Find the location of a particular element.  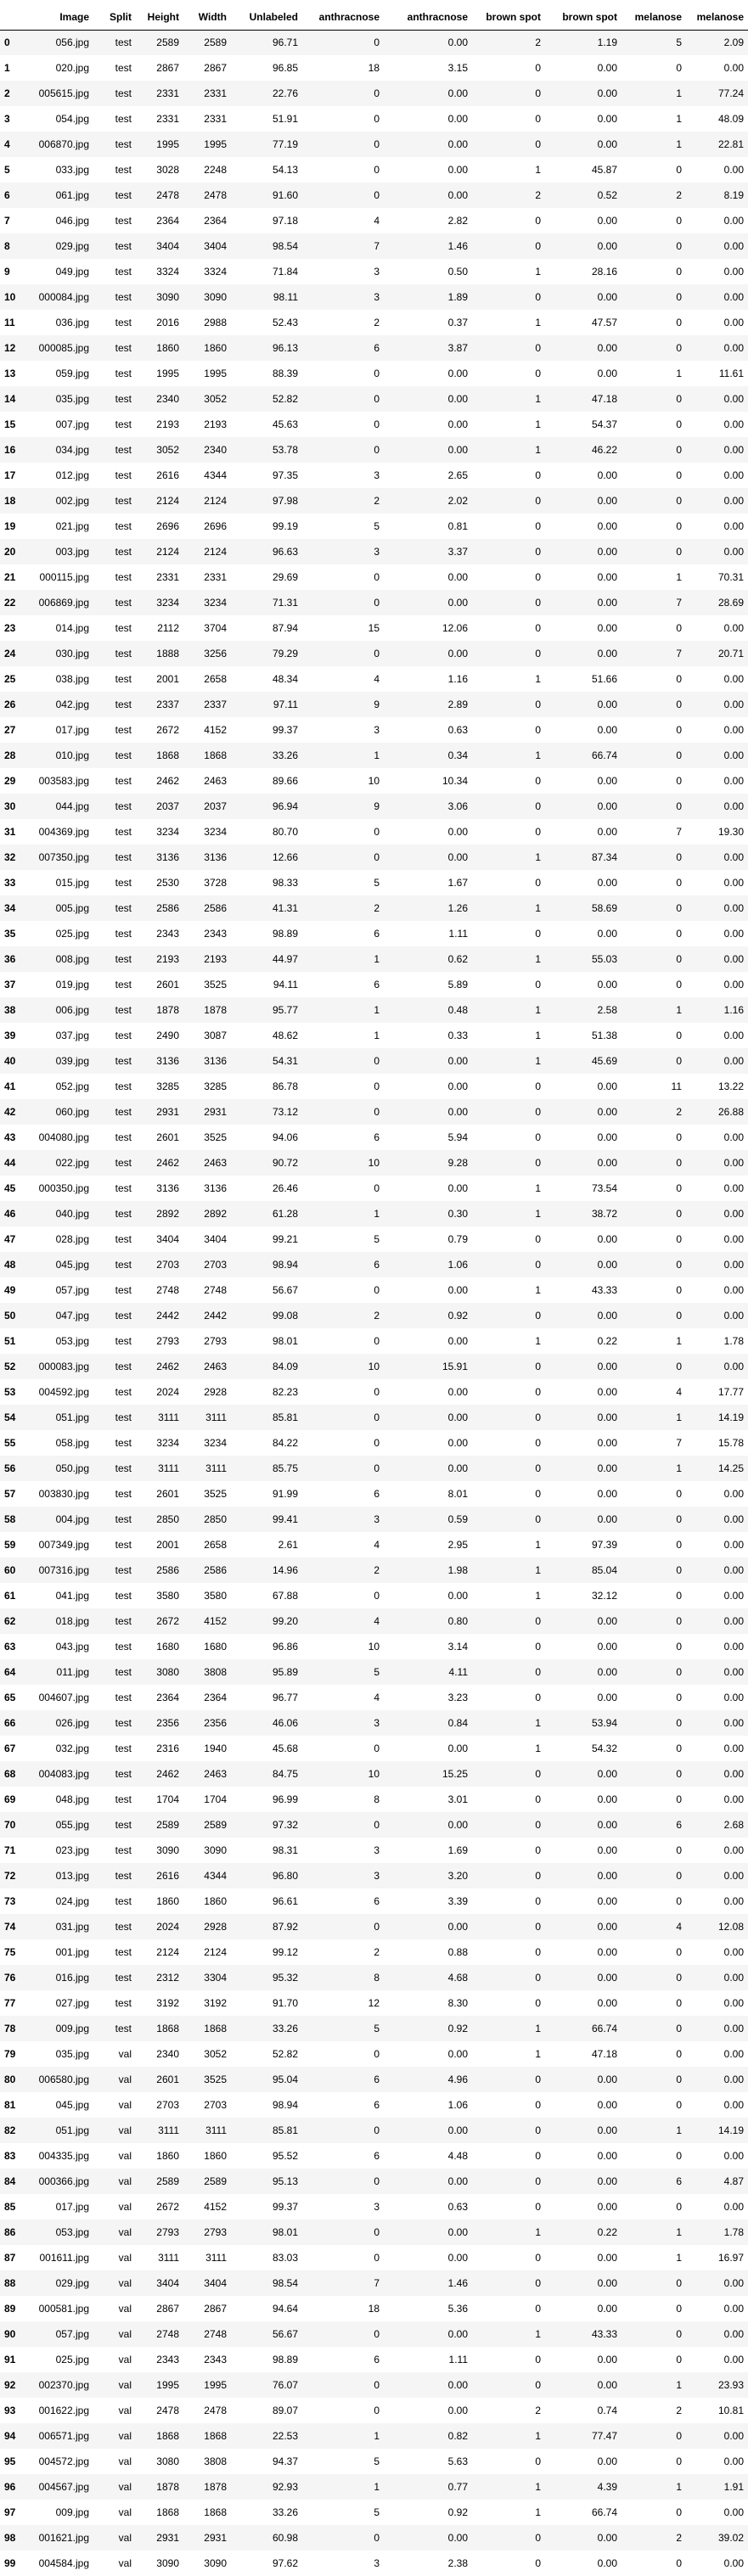

cell-image: 004584.jpg is located at coordinates (63, 2563).